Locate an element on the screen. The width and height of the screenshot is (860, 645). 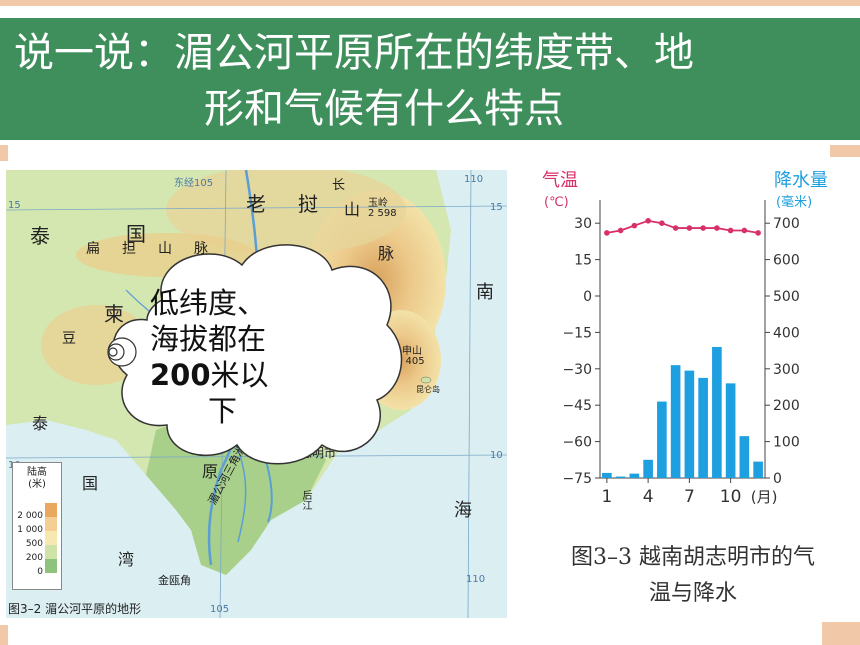
precip-tick-label: 100 is located at coordinates (786, 443).